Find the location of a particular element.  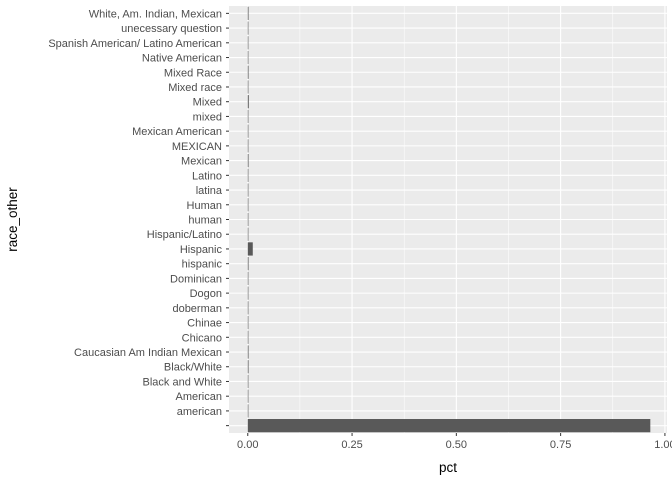

y-tick-label: Hispanic is located at coordinates (201, 250).